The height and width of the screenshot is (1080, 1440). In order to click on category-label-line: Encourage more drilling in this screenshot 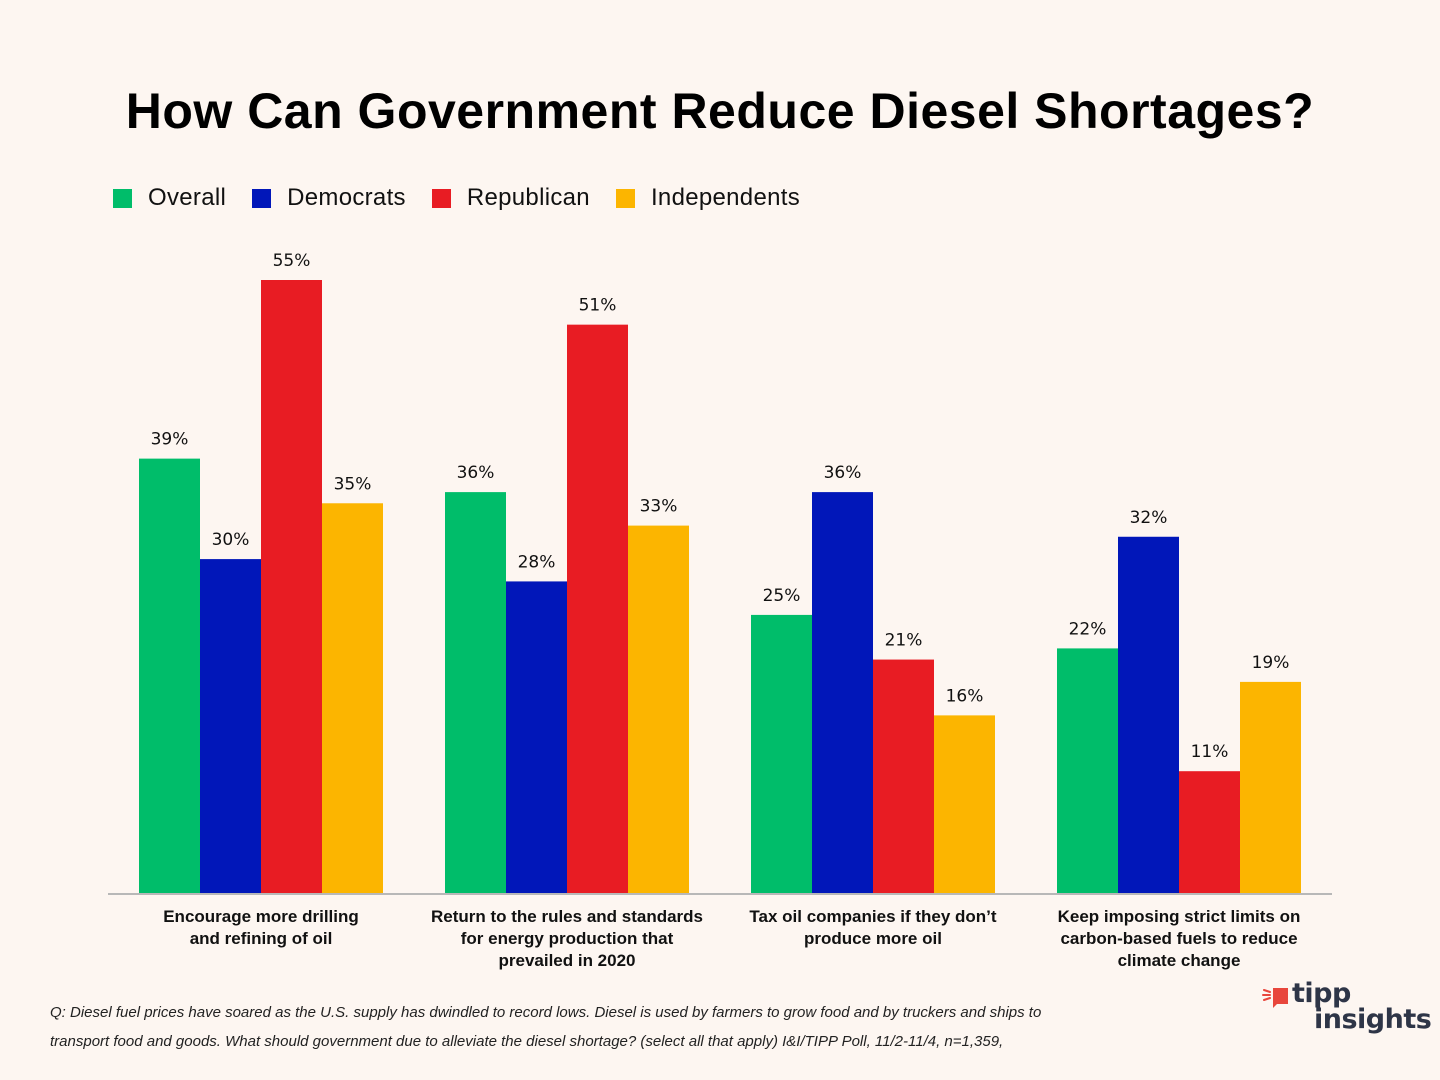, I will do `click(261, 916)`.